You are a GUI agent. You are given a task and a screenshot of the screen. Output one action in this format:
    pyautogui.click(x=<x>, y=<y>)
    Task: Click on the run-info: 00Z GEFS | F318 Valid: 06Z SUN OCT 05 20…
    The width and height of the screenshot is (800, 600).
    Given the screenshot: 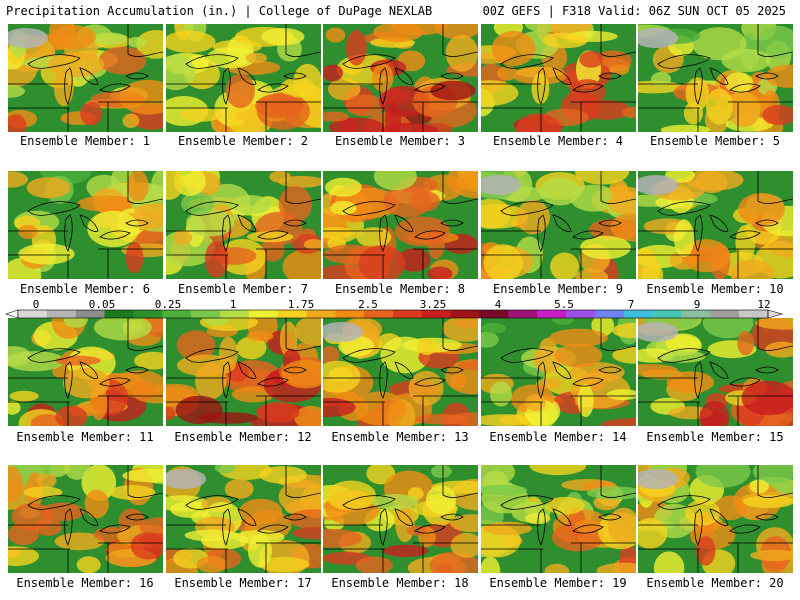 What is the action you would take?
    pyautogui.click(x=634, y=11)
    